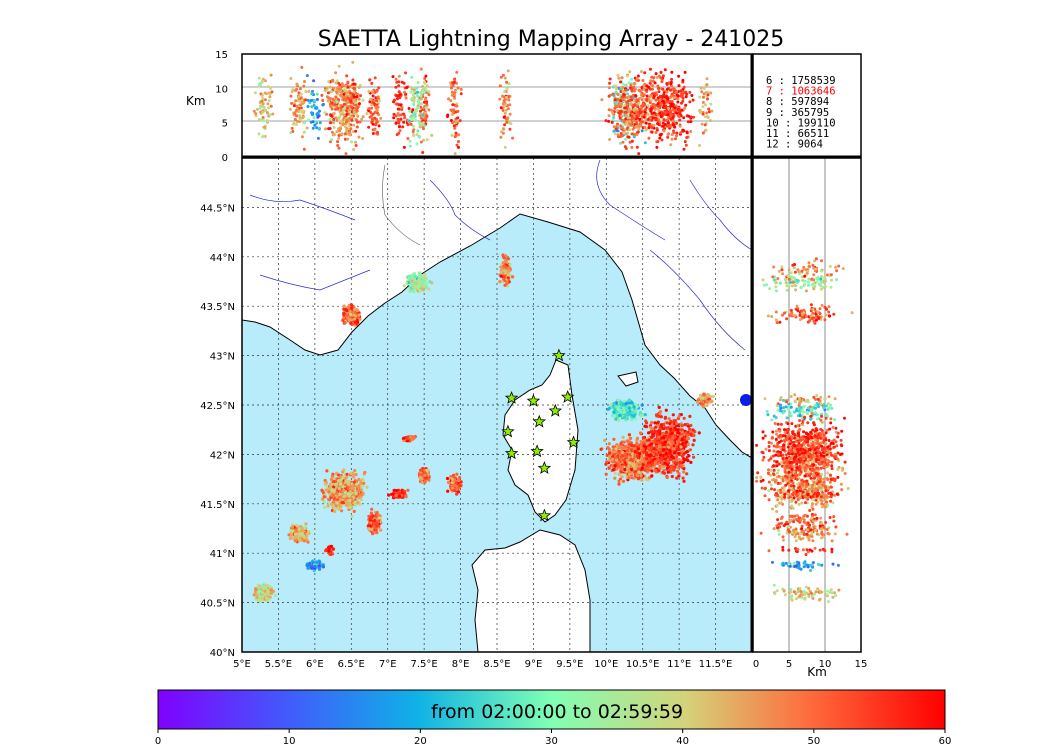 This screenshot has height=750, width=1050. Describe the element at coordinates (534, 664) in the screenshot. I see `map-x-tick: 9°E` at that location.